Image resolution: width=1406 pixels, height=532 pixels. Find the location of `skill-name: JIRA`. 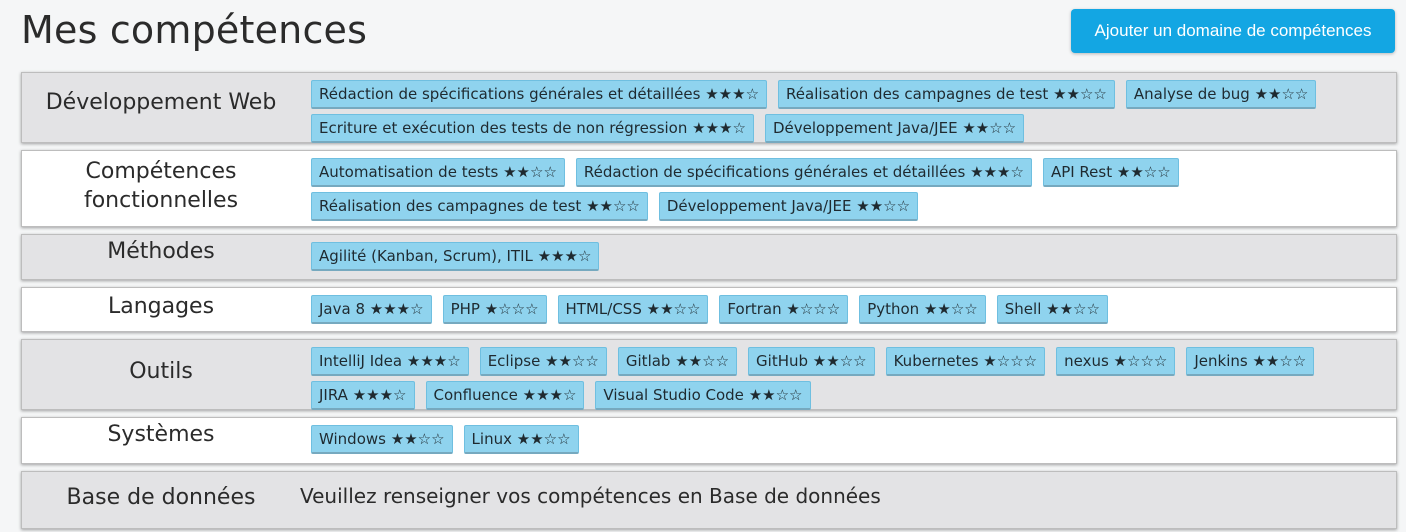

skill-name: JIRA is located at coordinates (333, 395).